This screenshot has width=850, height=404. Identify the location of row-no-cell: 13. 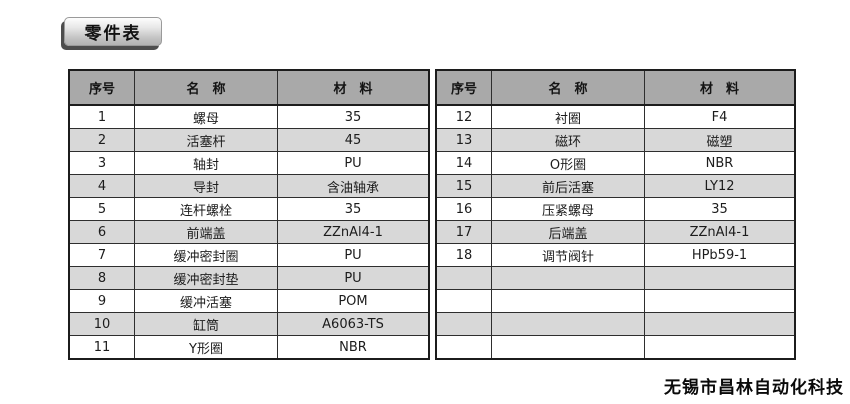
(463, 140).